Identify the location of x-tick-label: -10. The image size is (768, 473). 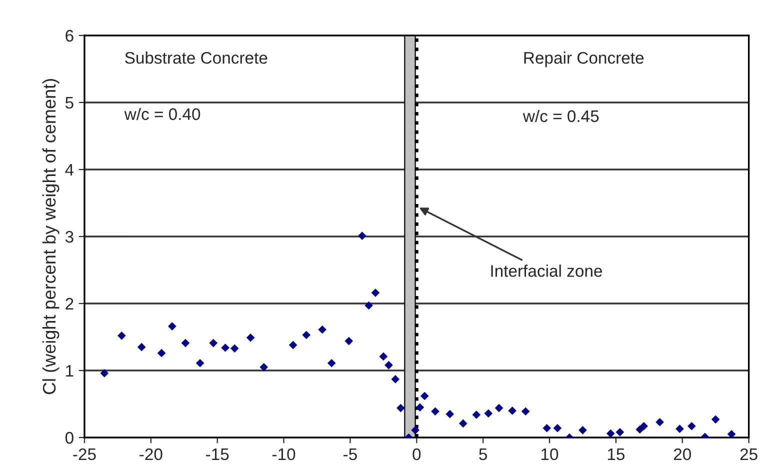
(284, 454).